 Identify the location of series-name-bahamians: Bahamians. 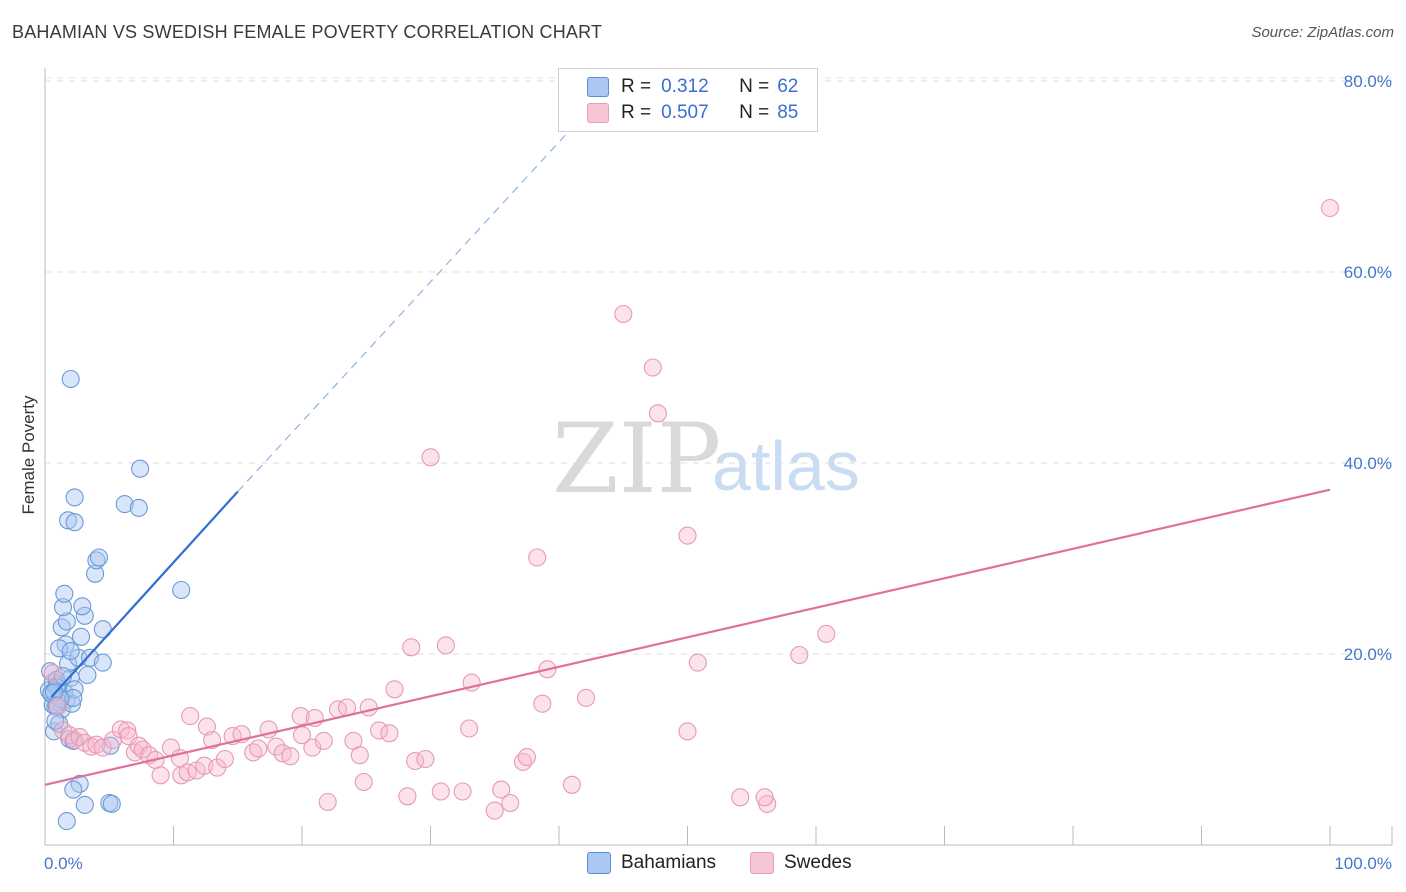
(669, 862).